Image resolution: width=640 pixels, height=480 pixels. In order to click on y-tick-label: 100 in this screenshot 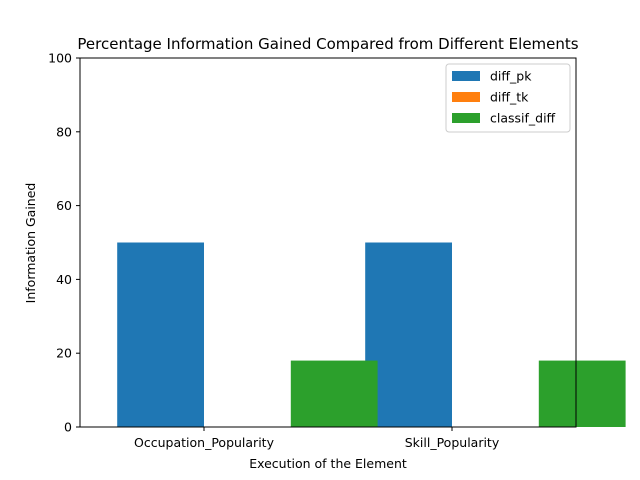, I will do `click(60, 58)`.